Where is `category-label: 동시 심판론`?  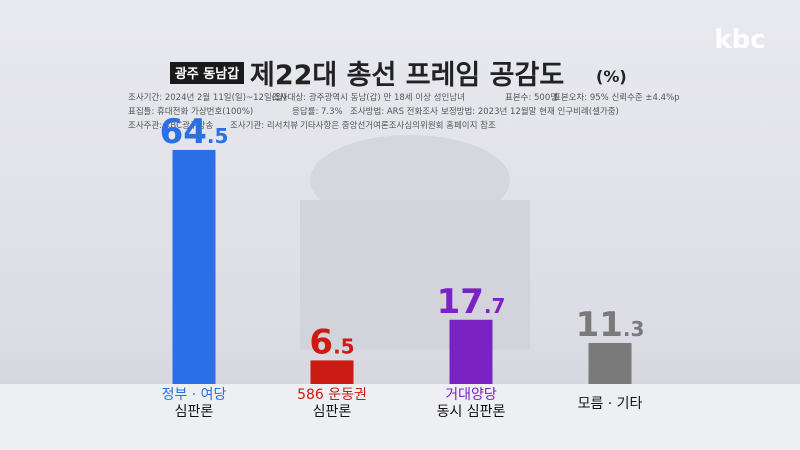
category-label: 동시 심판론 is located at coordinates (471, 412).